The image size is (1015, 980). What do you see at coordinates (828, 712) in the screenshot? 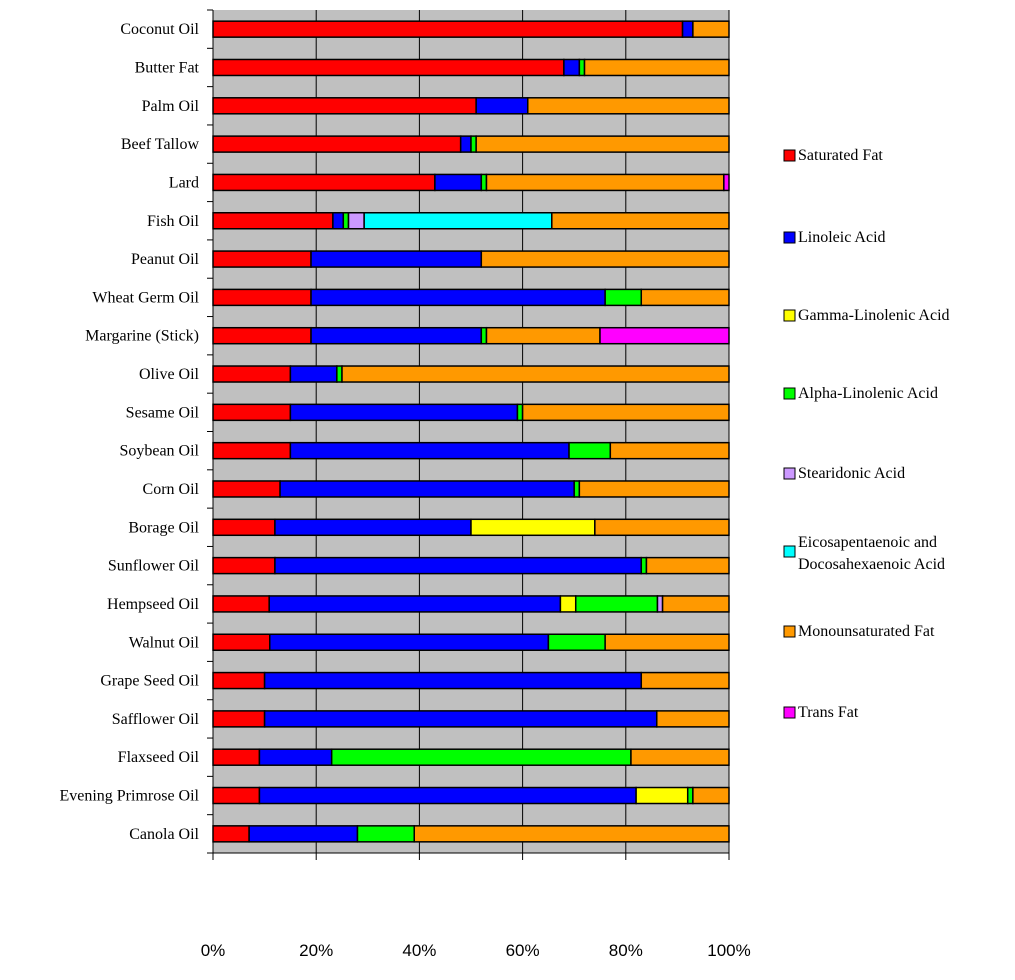
I see `legend-label: Trans Fat` at bounding box center [828, 712].